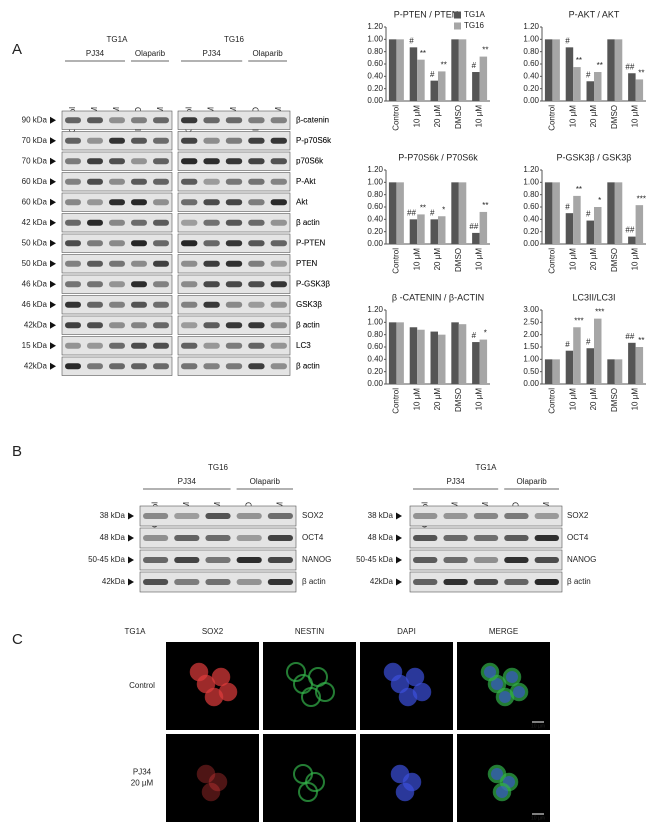  I want to click on x-tick-label: 10 µM, so click(635, 399).